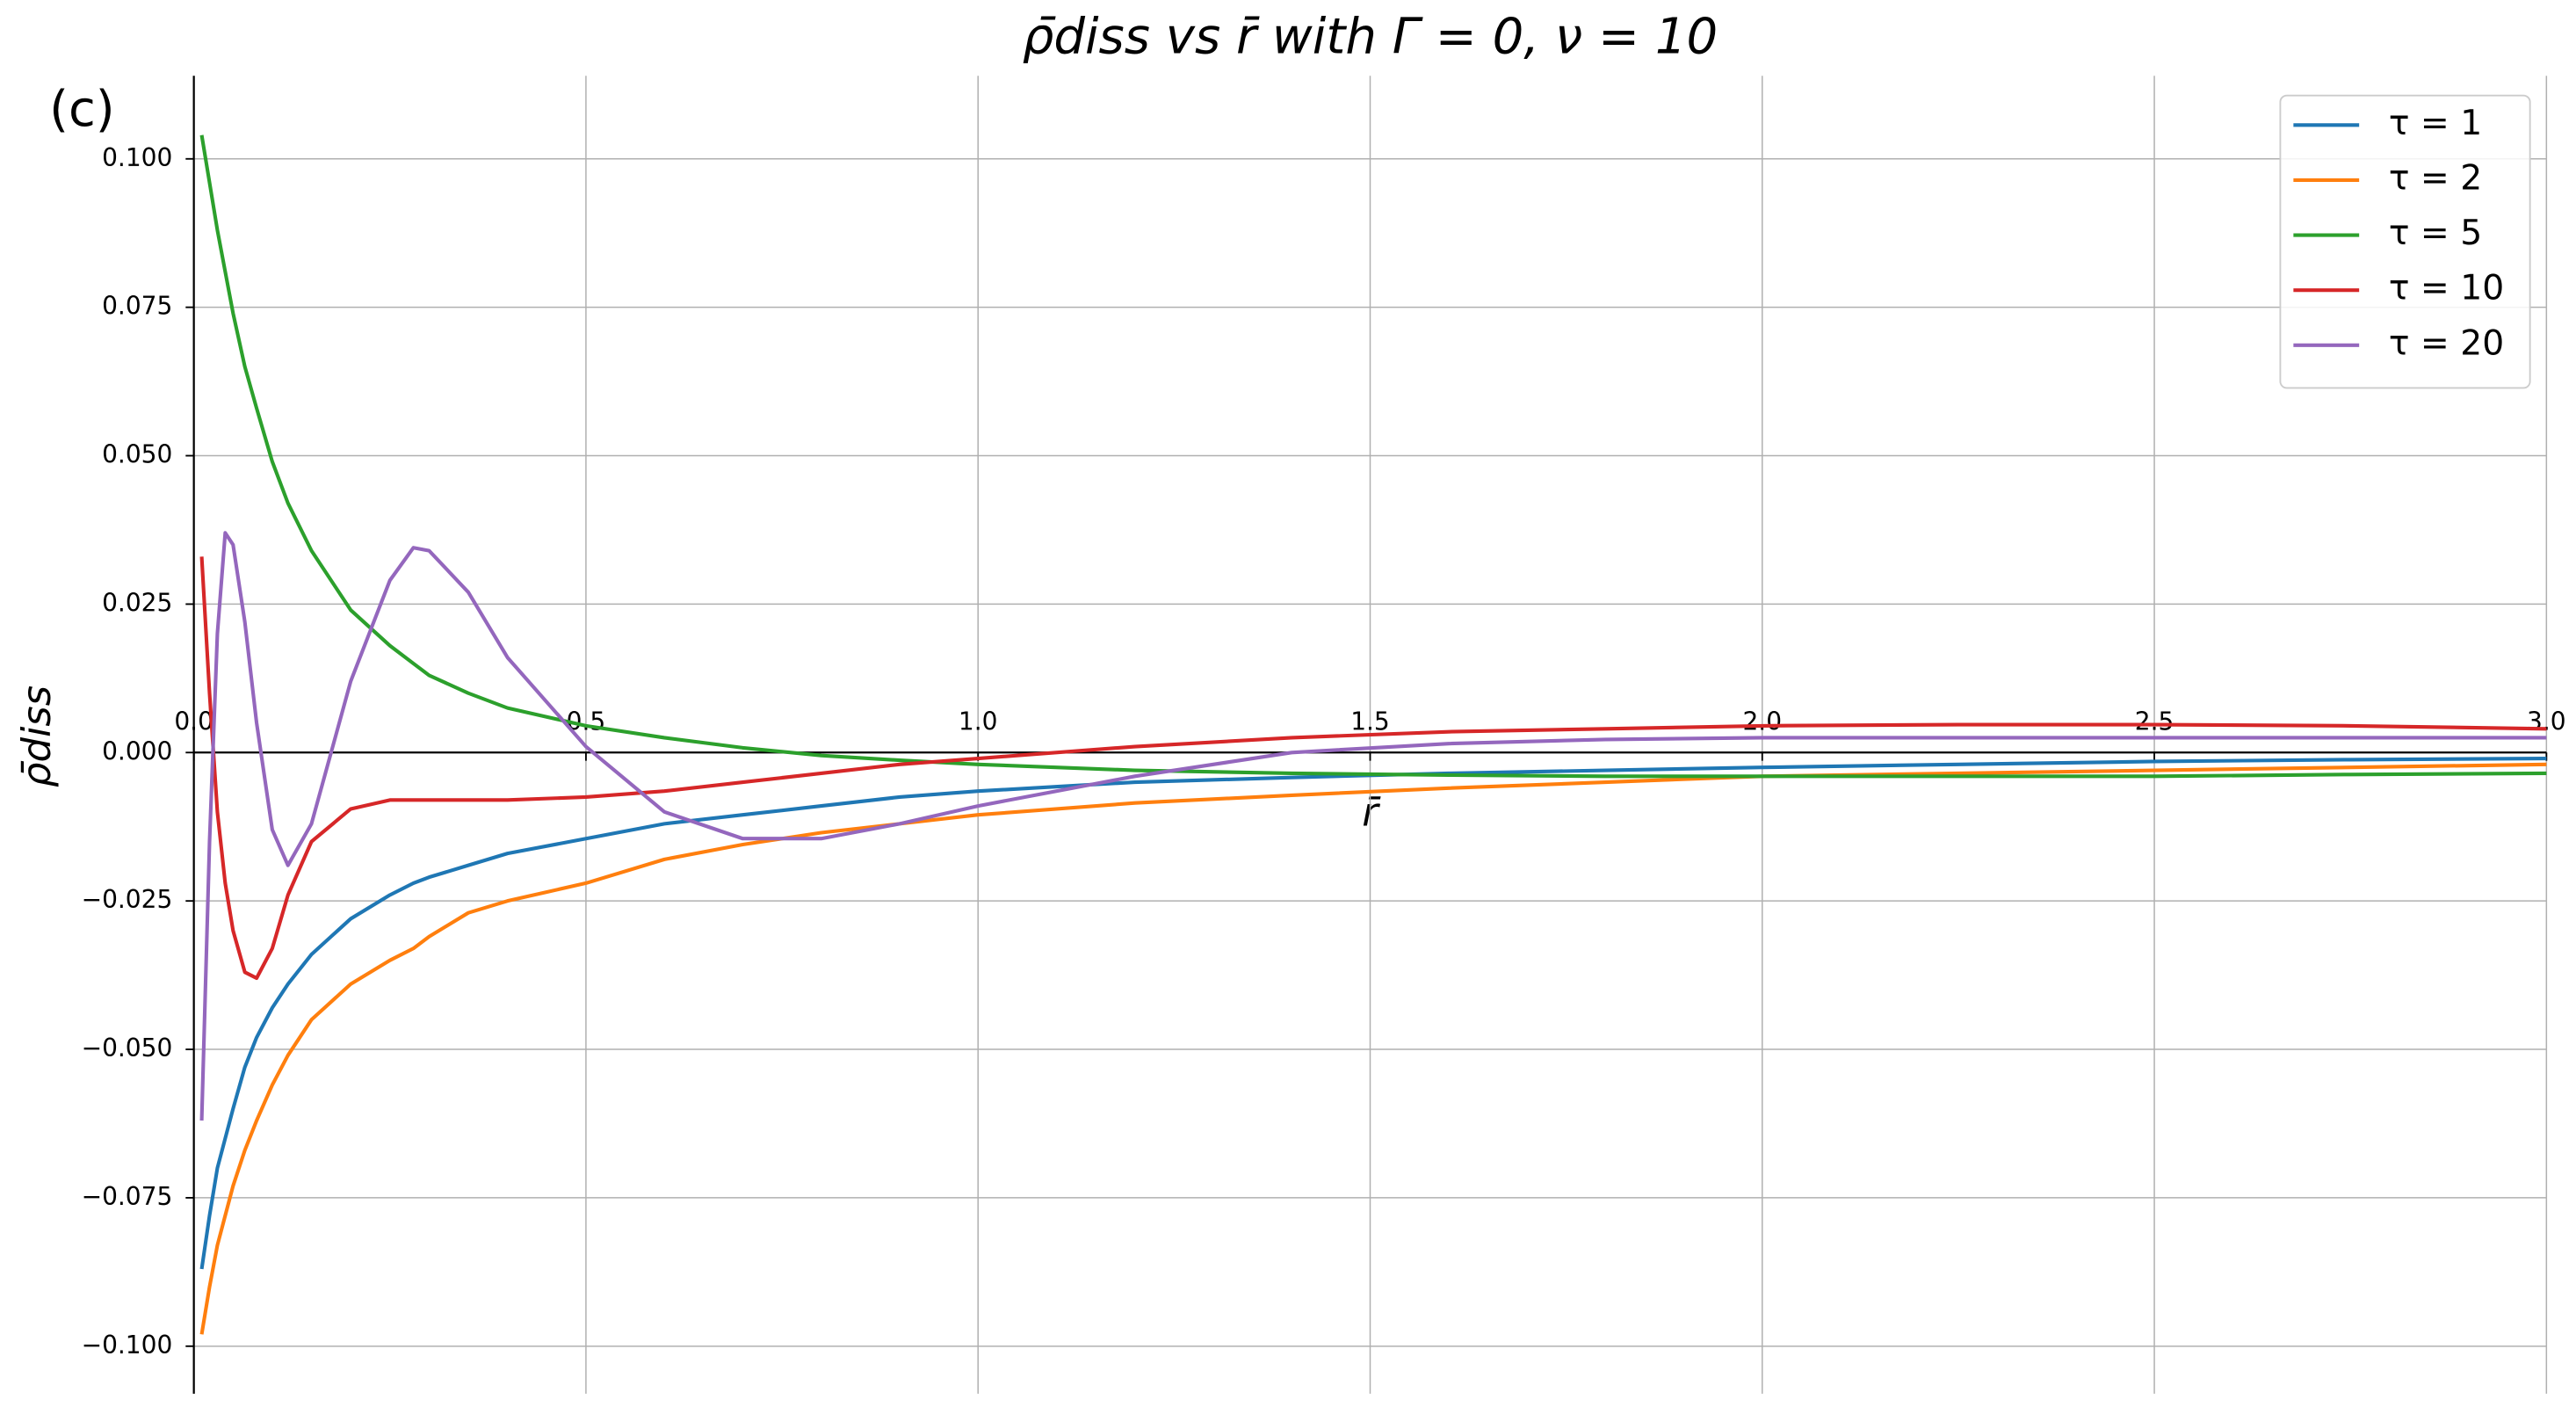 Image resolution: width=2576 pixels, height=1407 pixels. I want to click on x-axis-label: r̄, so click(1371, 813).